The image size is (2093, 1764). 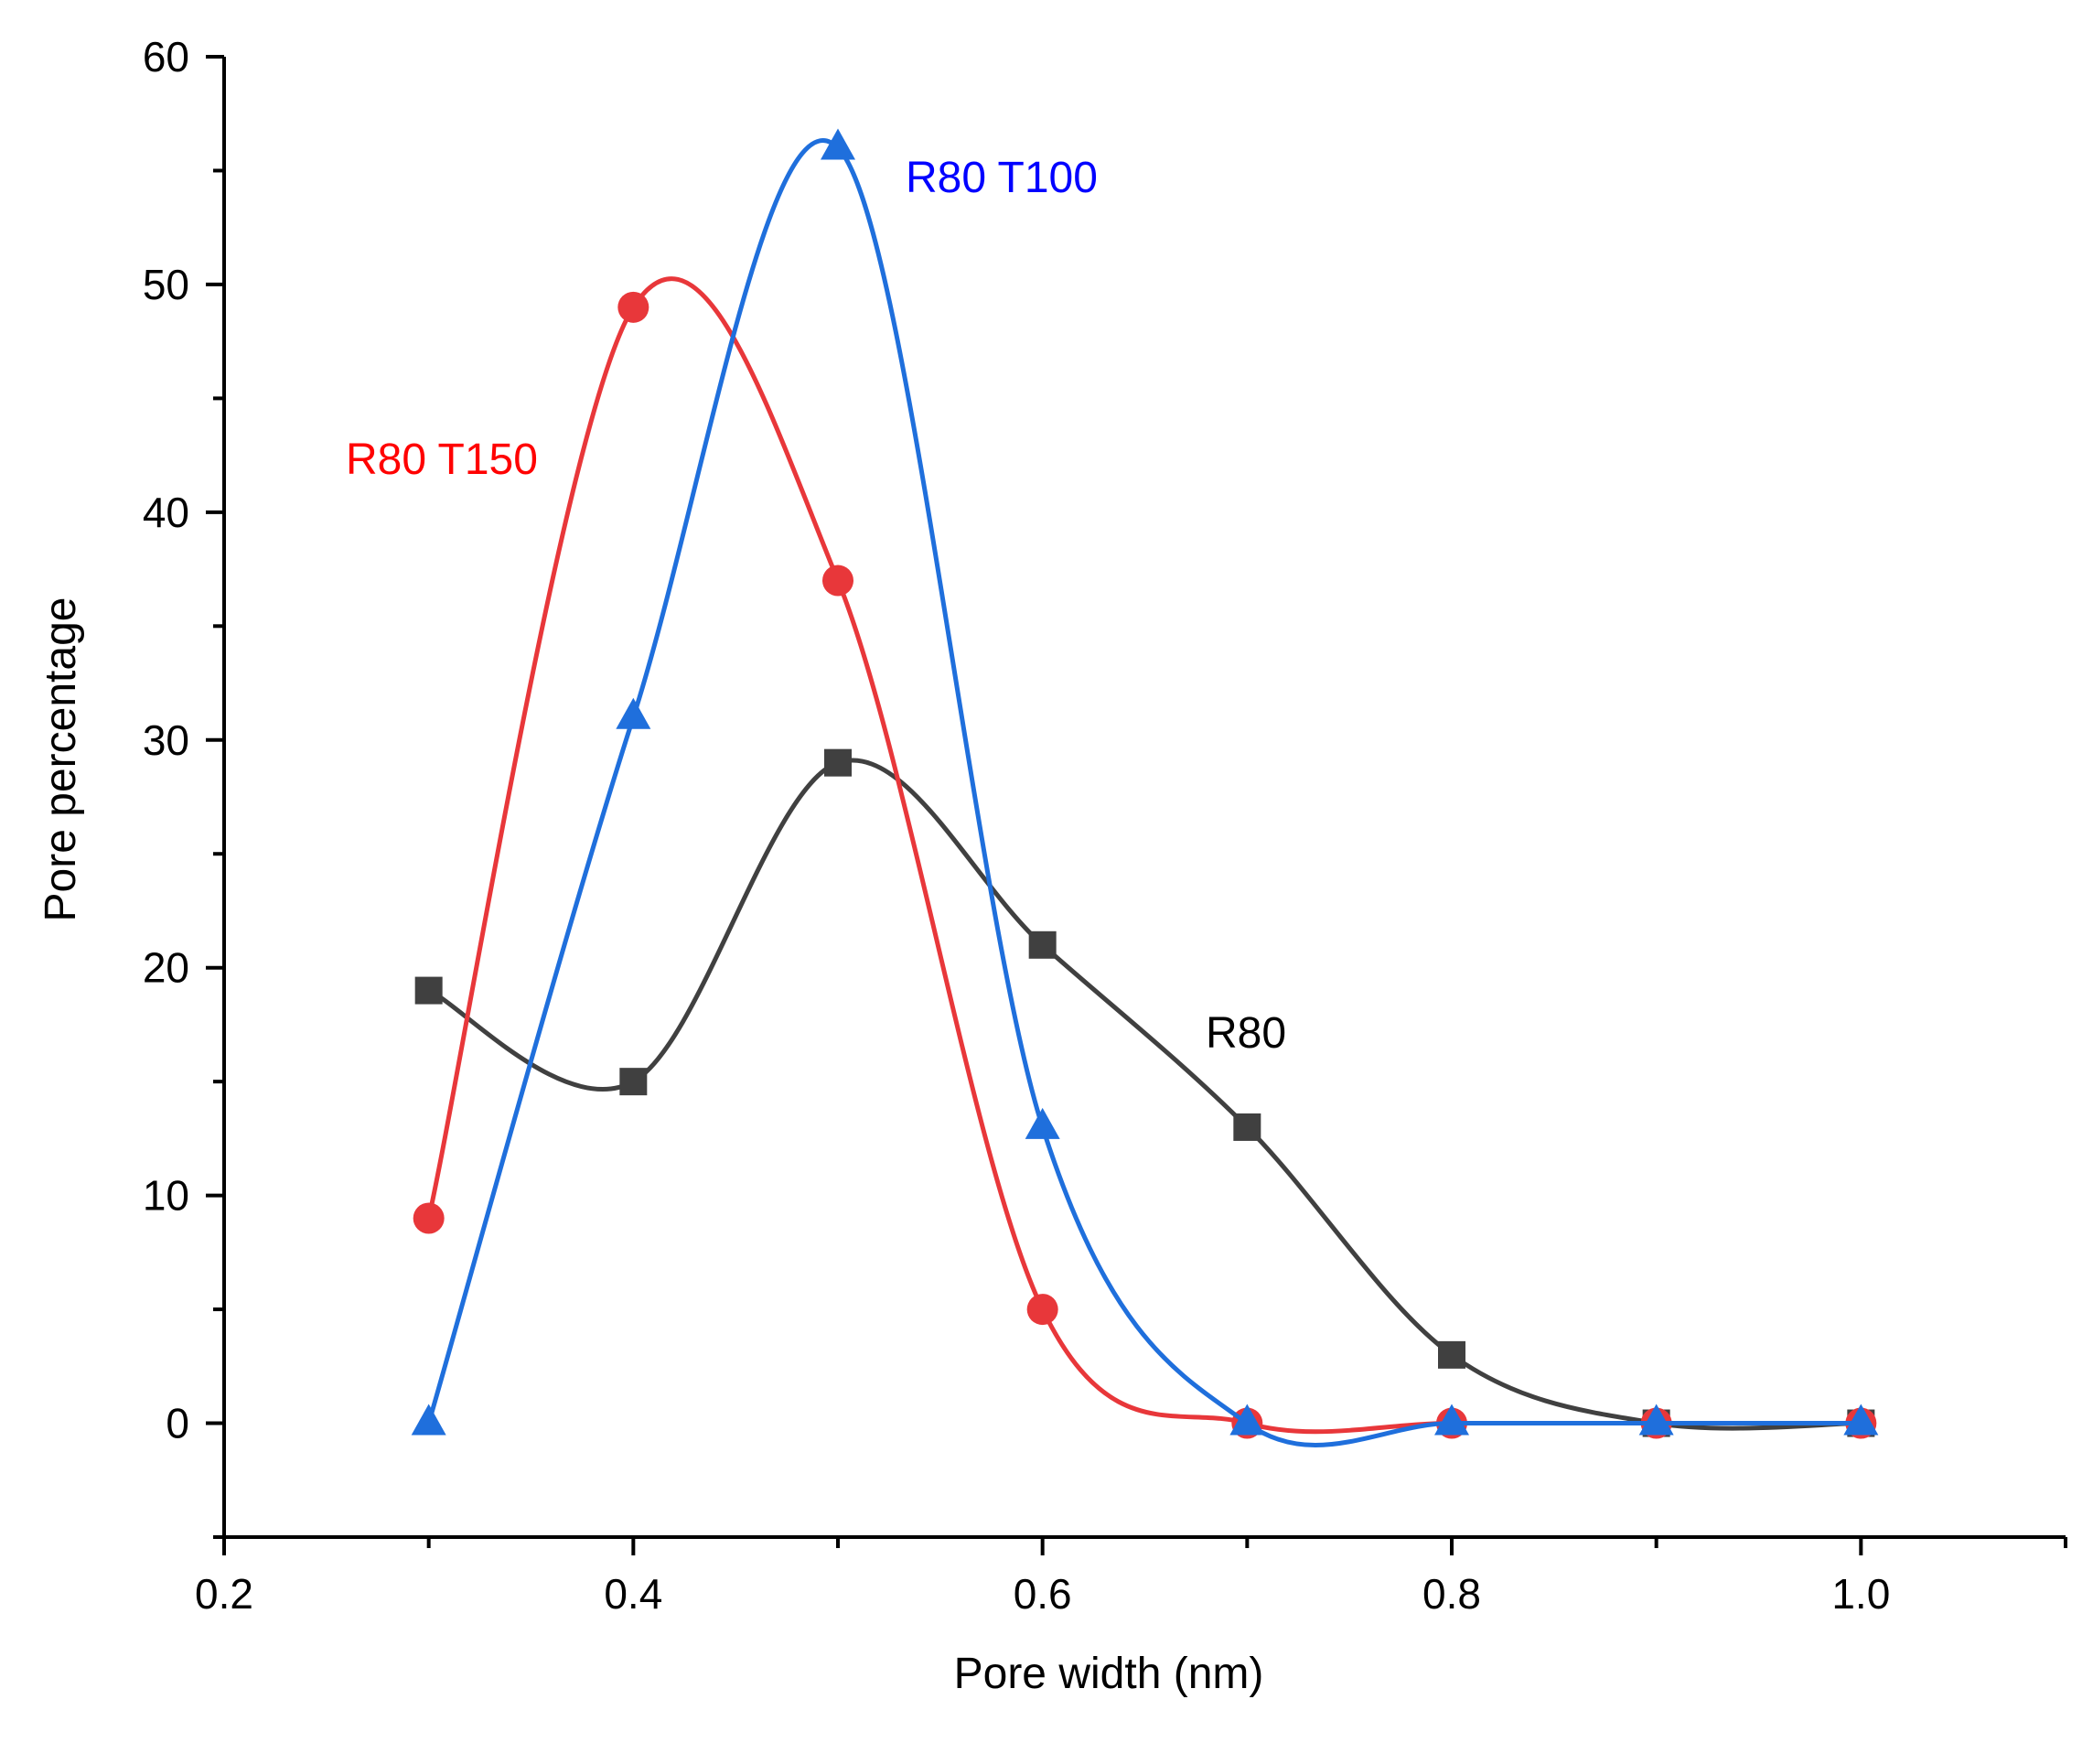 What do you see at coordinates (166, 968) in the screenshot?
I see `y-tick-label: 20` at bounding box center [166, 968].